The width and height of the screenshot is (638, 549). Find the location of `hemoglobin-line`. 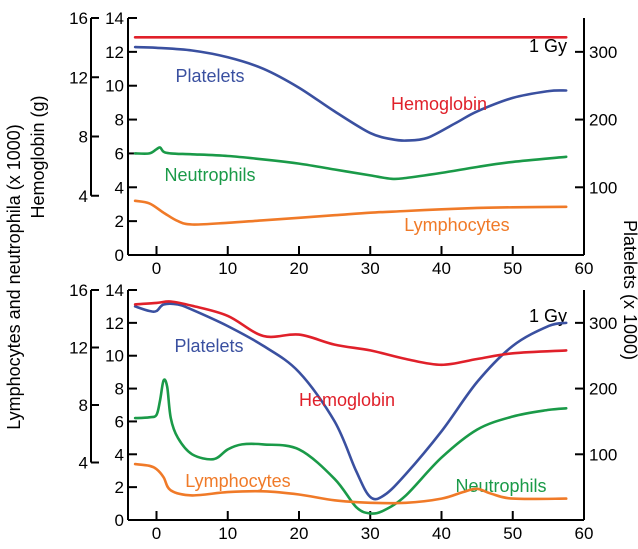

hemoglobin-line is located at coordinates (350, 333).